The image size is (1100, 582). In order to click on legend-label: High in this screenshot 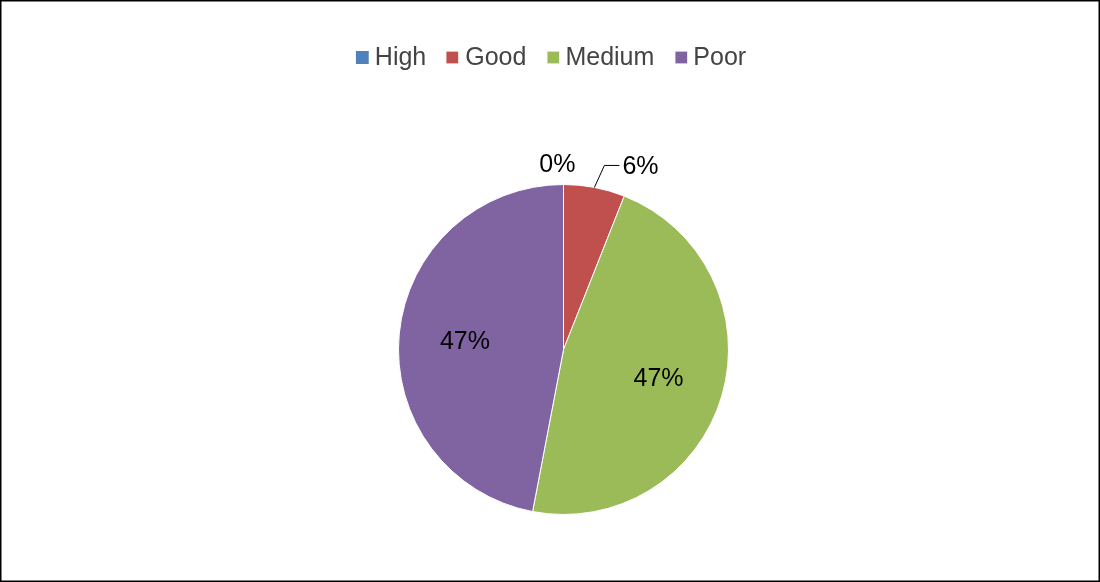, I will do `click(400, 56)`.